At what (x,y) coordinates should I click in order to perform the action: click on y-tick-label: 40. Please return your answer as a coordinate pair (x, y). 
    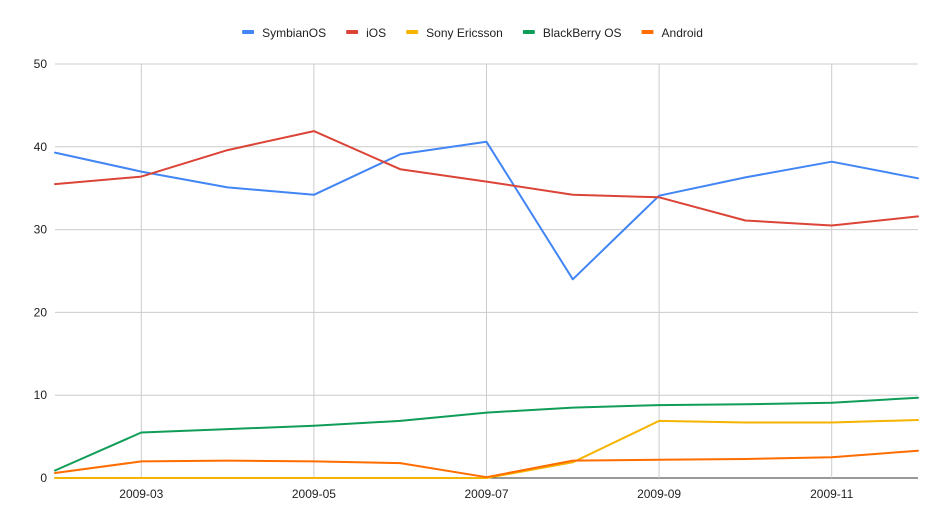
    Looking at the image, I should click on (41, 147).